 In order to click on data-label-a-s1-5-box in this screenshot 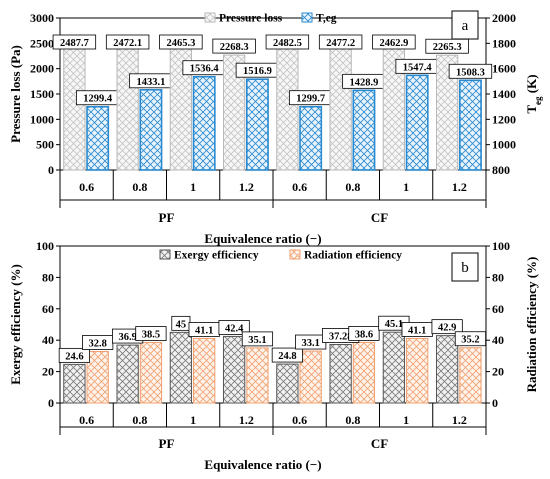, I will do `click(340, 42)`.